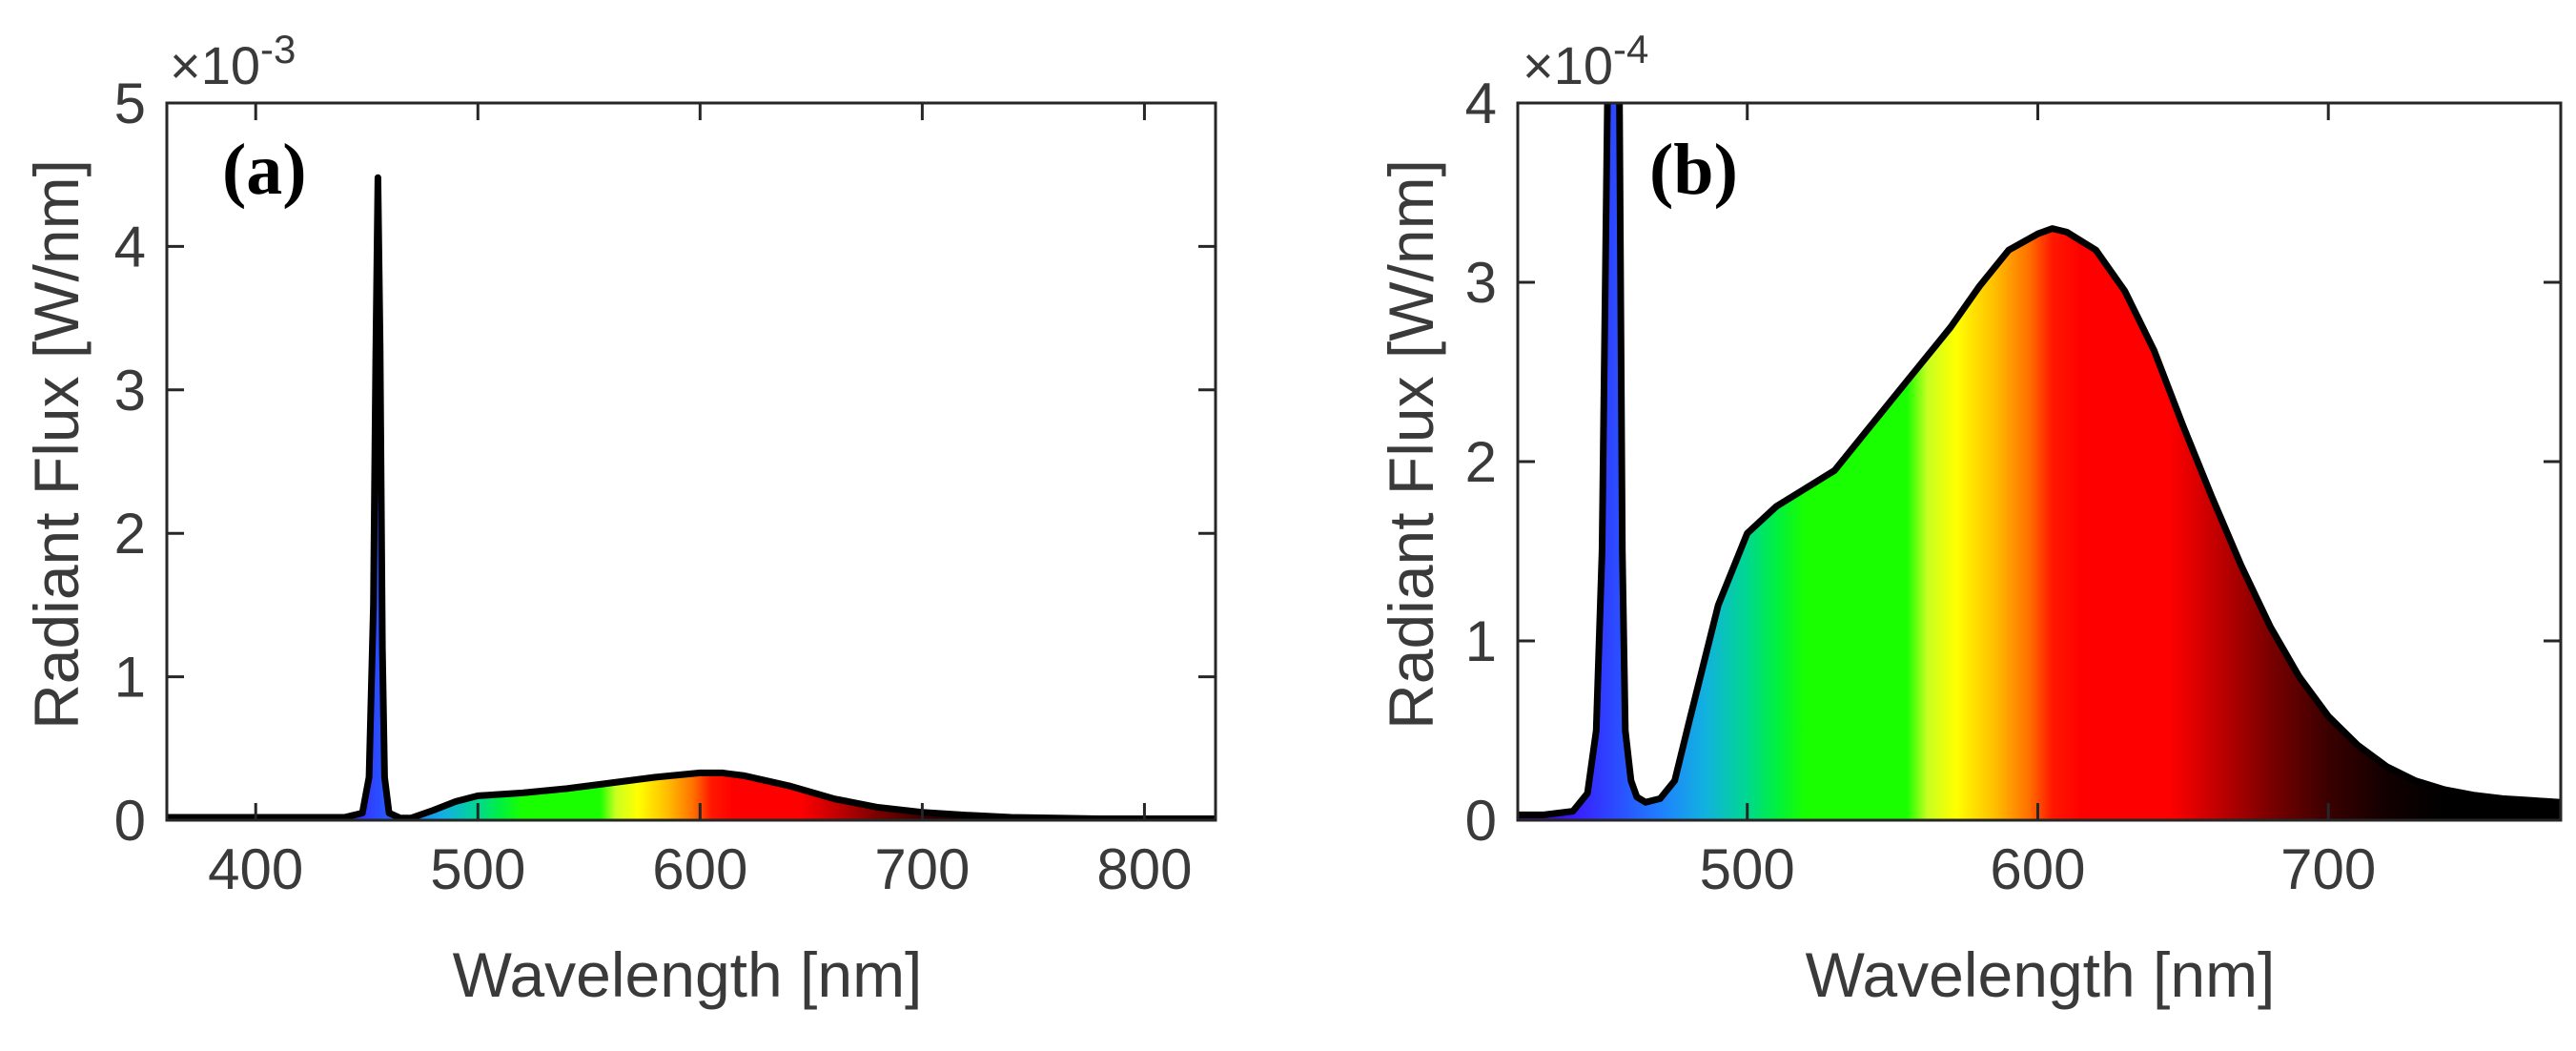  I want to click on y-exponent-base-b: ×10, so click(1568, 65).